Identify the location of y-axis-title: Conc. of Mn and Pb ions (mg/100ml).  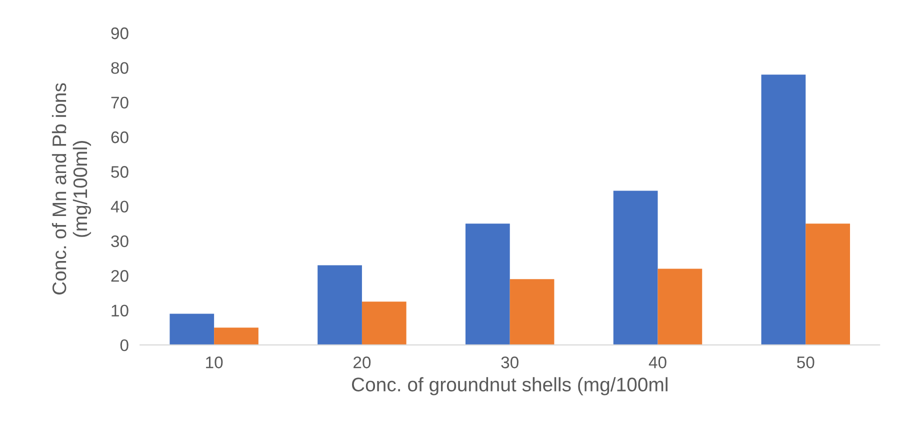
(72, 188).